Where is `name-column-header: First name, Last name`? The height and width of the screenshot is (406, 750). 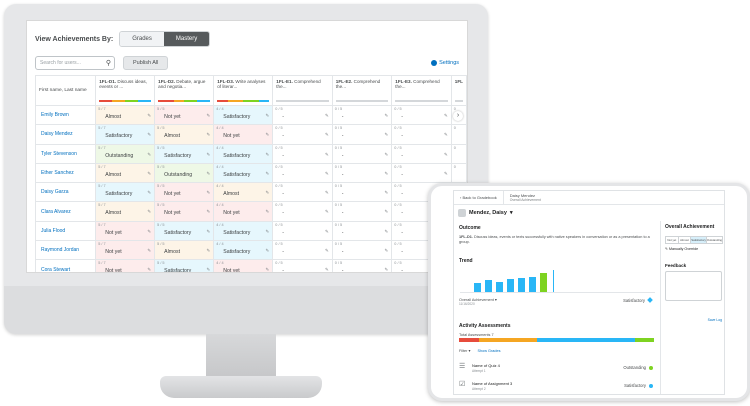
name-column-header: First name, Last name is located at coordinates (65, 90).